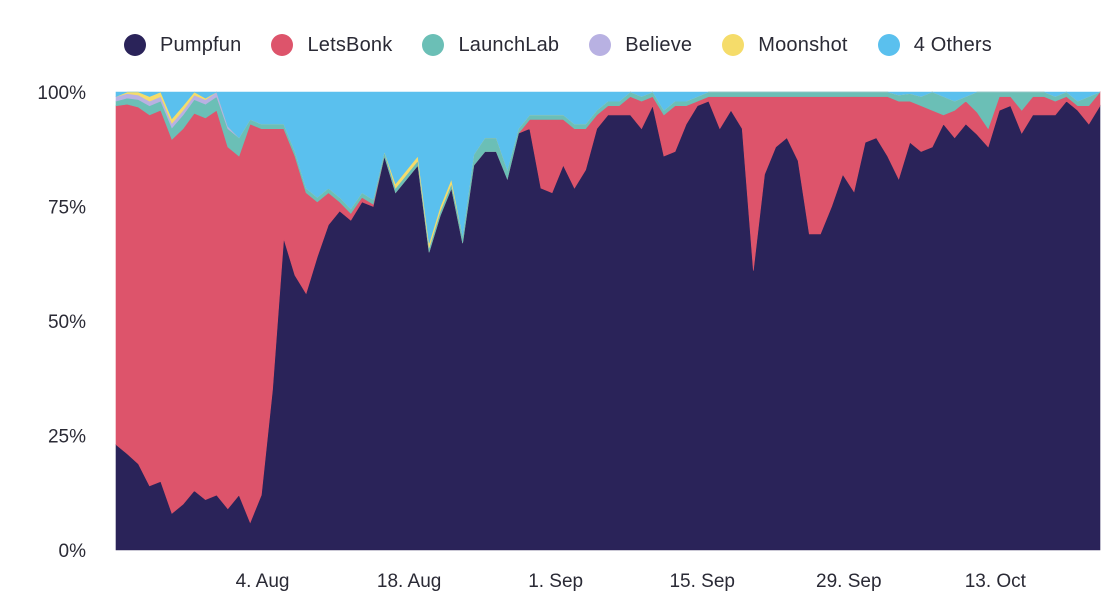 Image resolution: width=1116 pixels, height=602 pixels. Describe the element at coordinates (952, 44) in the screenshot. I see `legend-label: 4 Others` at that location.